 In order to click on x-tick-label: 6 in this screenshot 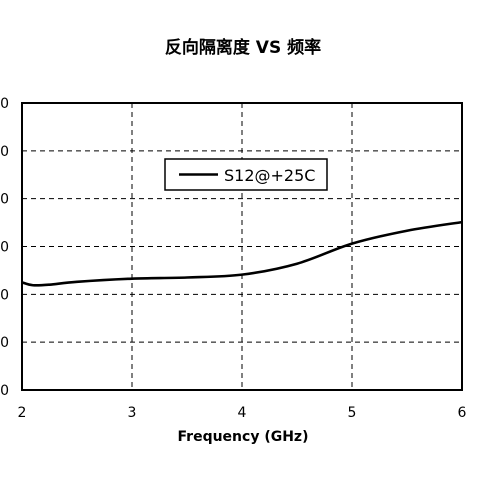, I will do `click(462, 413)`.